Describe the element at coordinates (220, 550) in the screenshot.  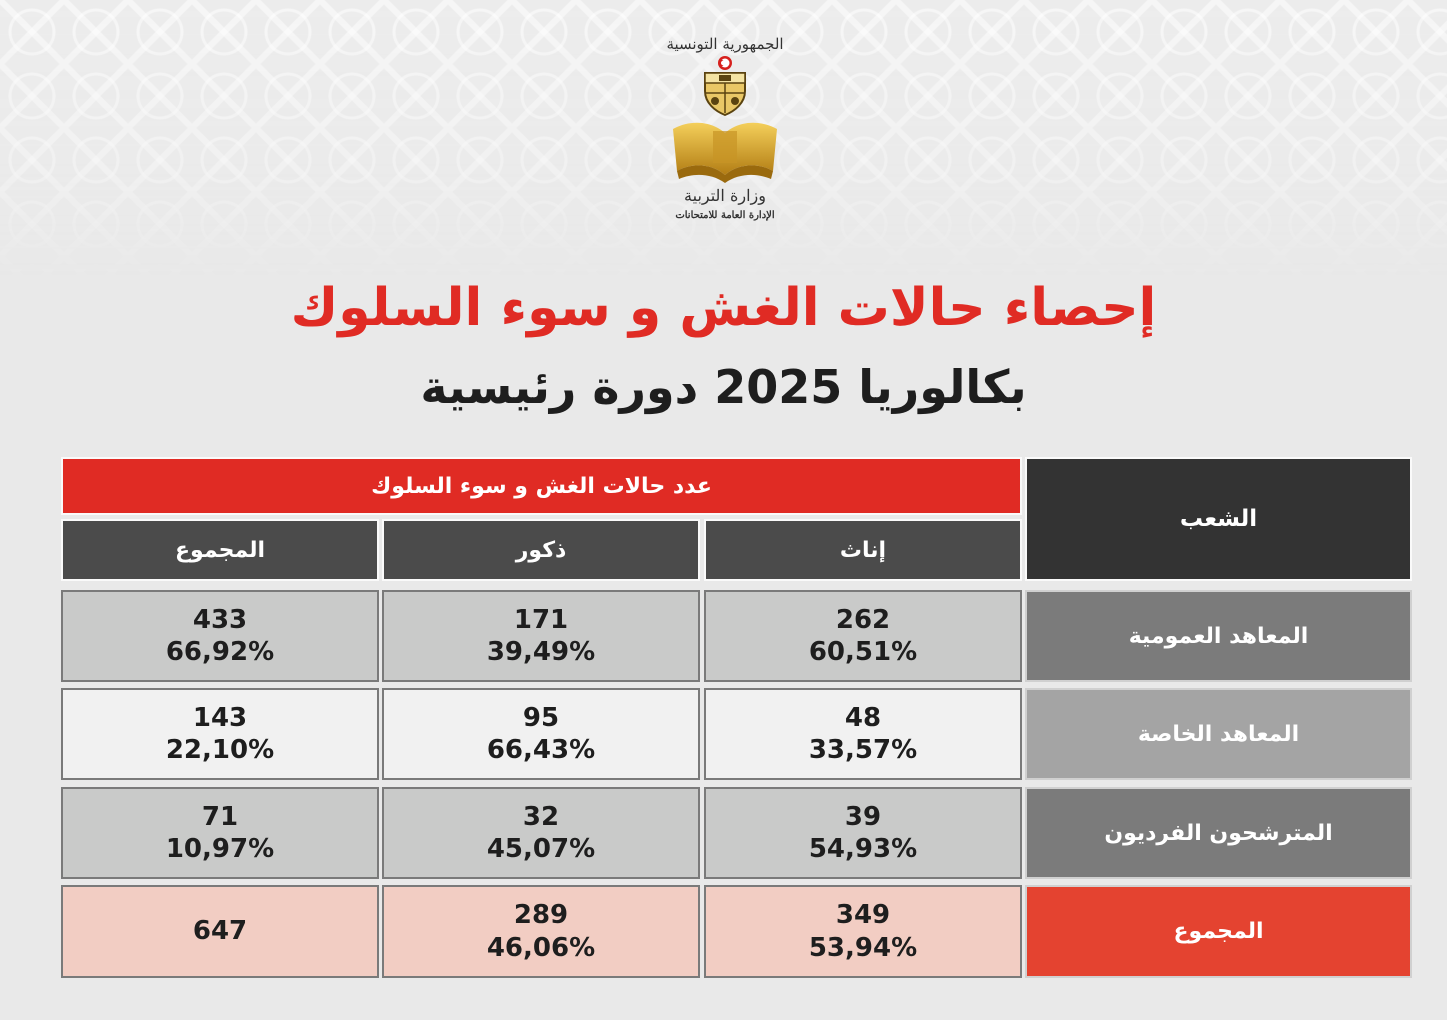
I see `column-header-total: المجموع` at that location.